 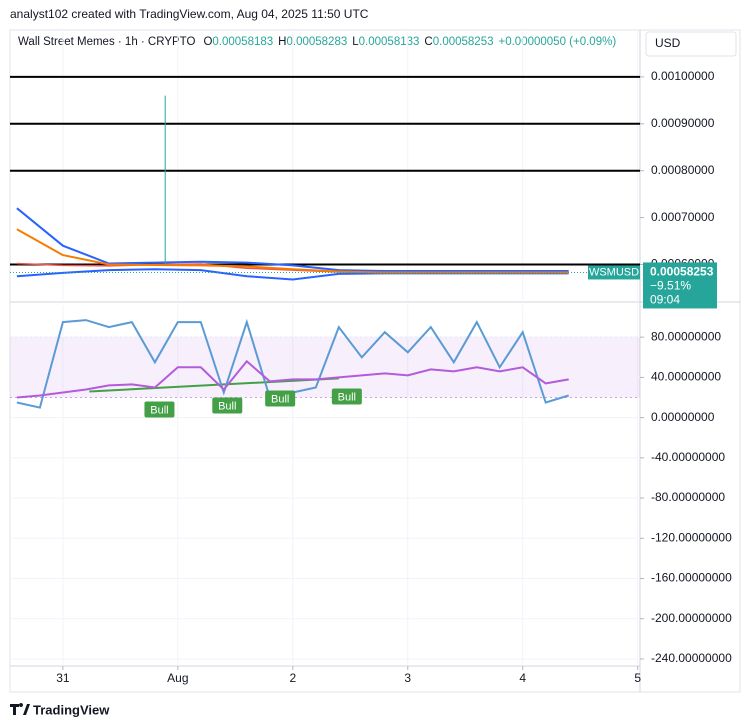 What do you see at coordinates (686, 336) in the screenshot?
I see `y-tick-label: 80.00000000` at bounding box center [686, 336].